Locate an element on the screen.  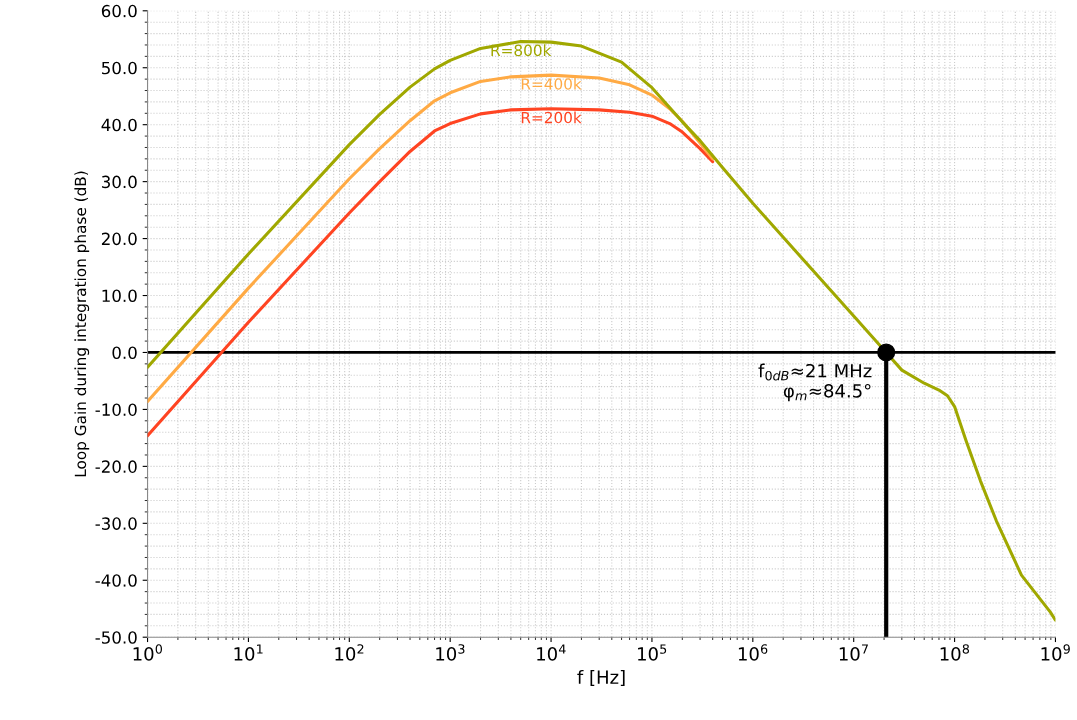
x-tick-label: 10$^{1}$ is located at coordinates (248, 652).